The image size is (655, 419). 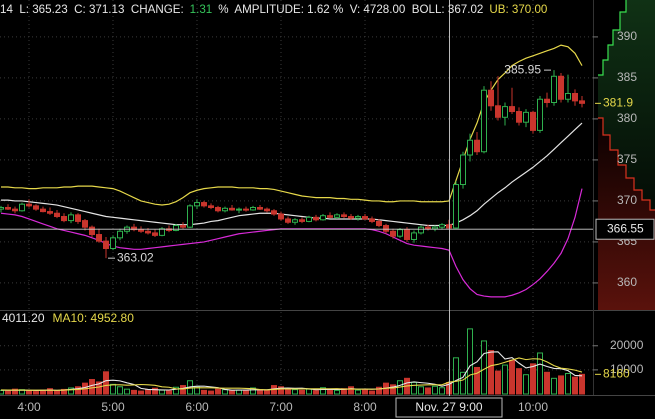 I want to click on x-tick-label: 10:00, so click(x=533, y=407).